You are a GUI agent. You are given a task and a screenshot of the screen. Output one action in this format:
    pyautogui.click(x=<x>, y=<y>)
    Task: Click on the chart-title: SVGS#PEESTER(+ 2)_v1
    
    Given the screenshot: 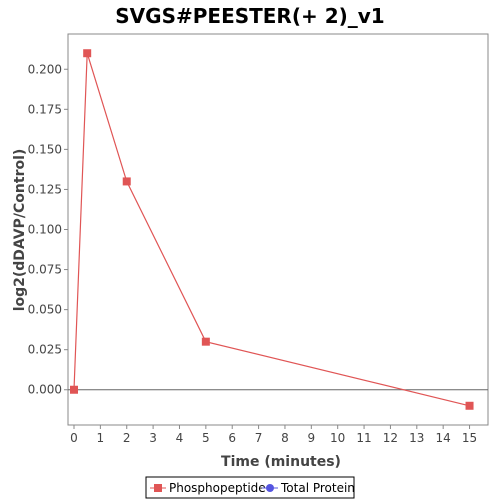 What is the action you would take?
    pyautogui.click(x=249, y=16)
    